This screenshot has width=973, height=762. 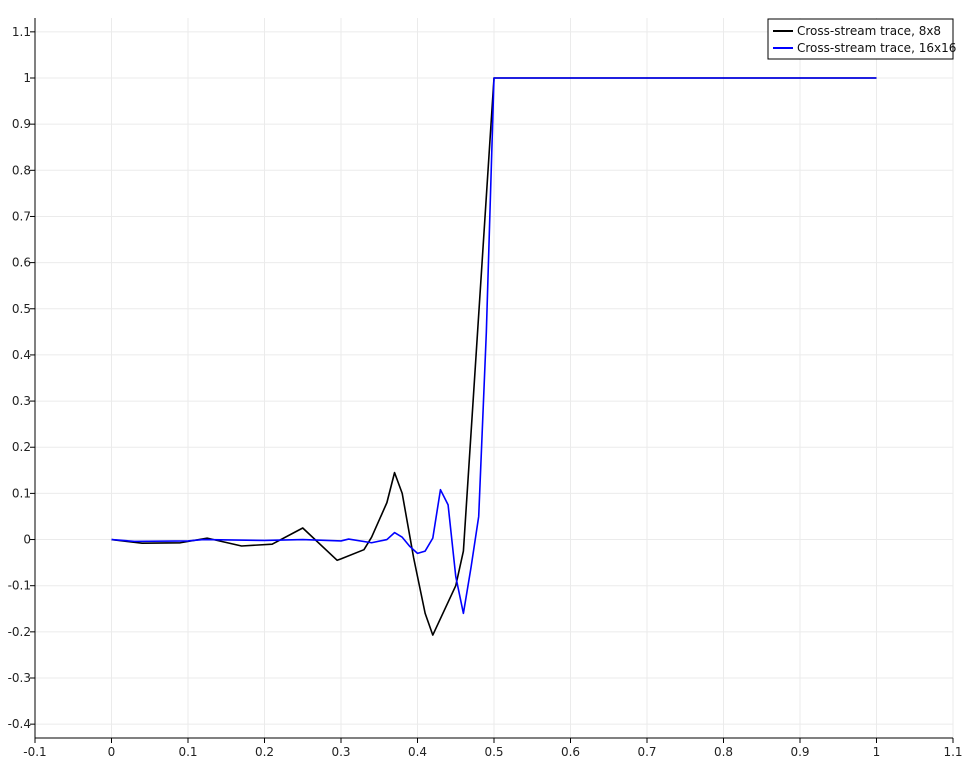 I want to click on x-tick-label: 1.1, so click(x=952, y=752).